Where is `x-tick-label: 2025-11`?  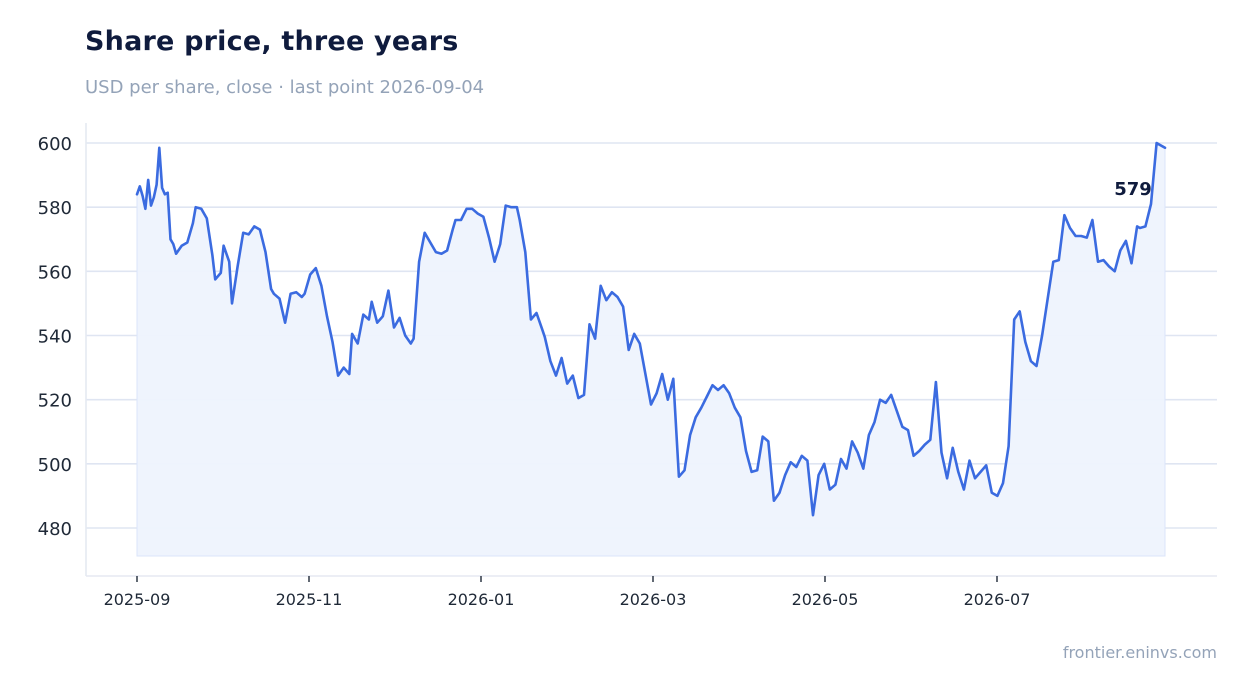
x-tick-label: 2025-11 is located at coordinates (309, 599).